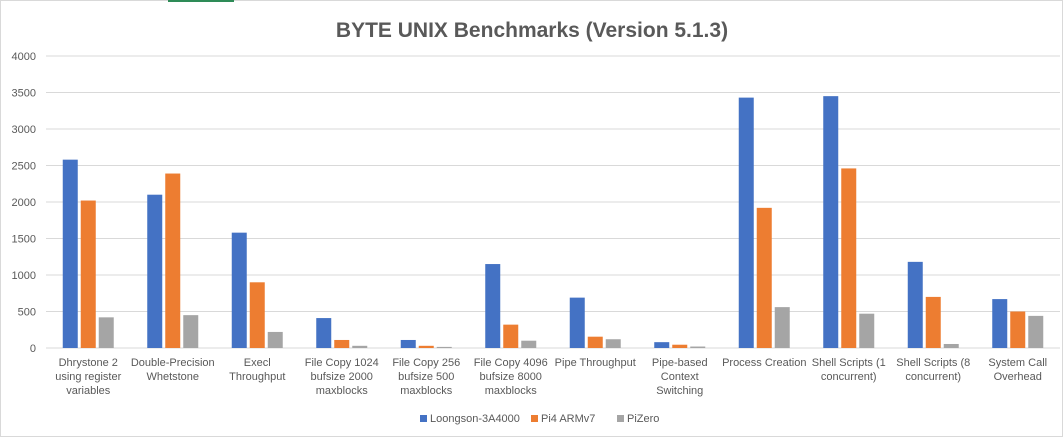 The width and height of the screenshot is (1064, 438). I want to click on x-tick-label: Switching, so click(679, 391).